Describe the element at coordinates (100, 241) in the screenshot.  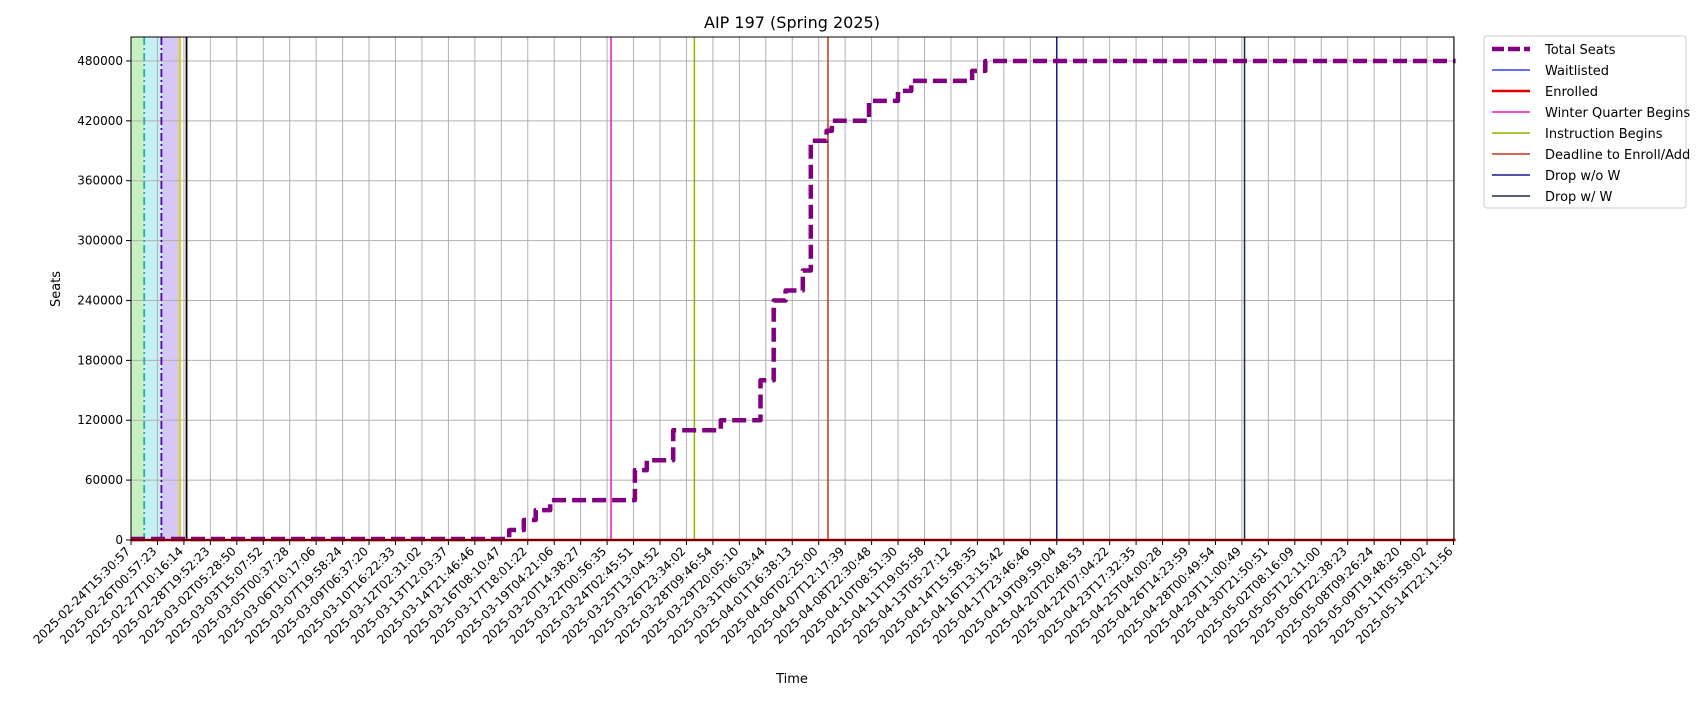
I see `y-tick-label: 300000` at that location.